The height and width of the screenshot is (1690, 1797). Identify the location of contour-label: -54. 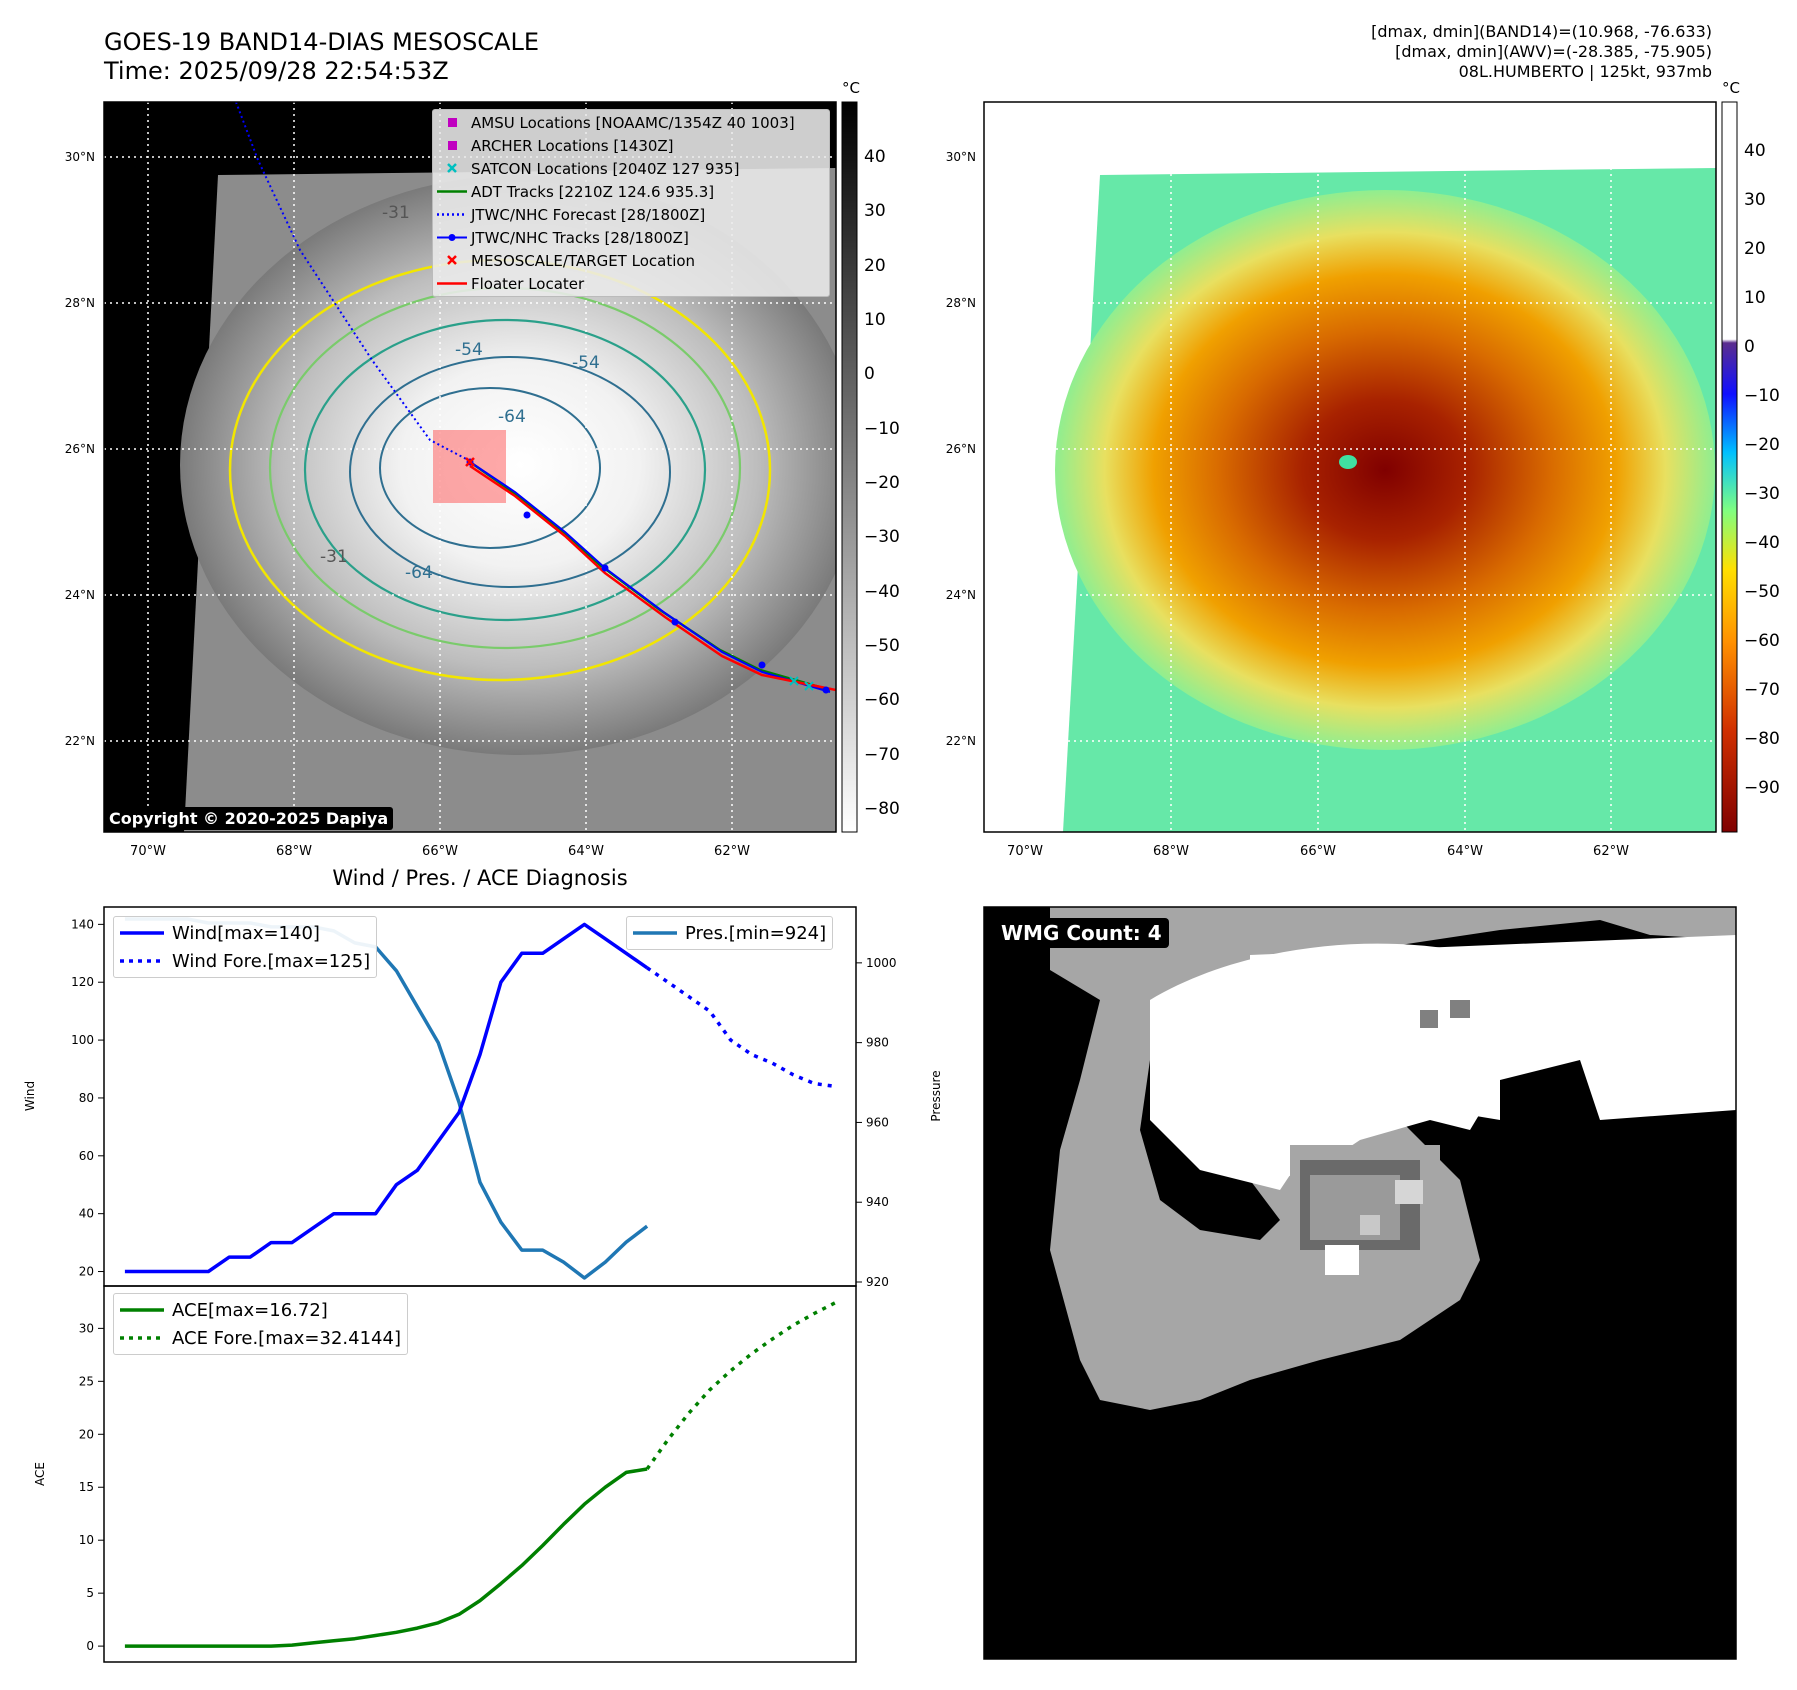
(469, 350).